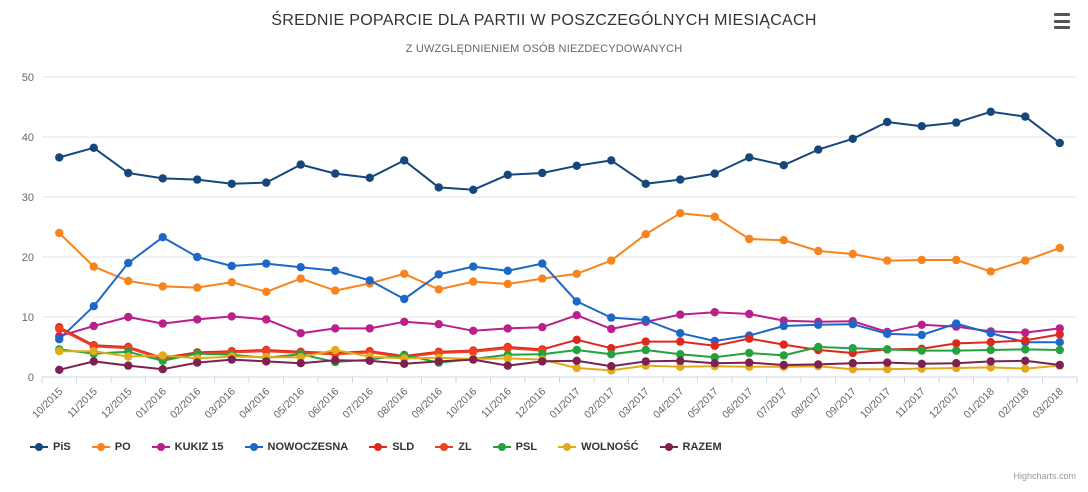 The height and width of the screenshot is (492, 1088). Describe the element at coordinates (296, 447) in the screenshot. I see `legend-item-nowoczesna: NOWOCZESNA` at that location.